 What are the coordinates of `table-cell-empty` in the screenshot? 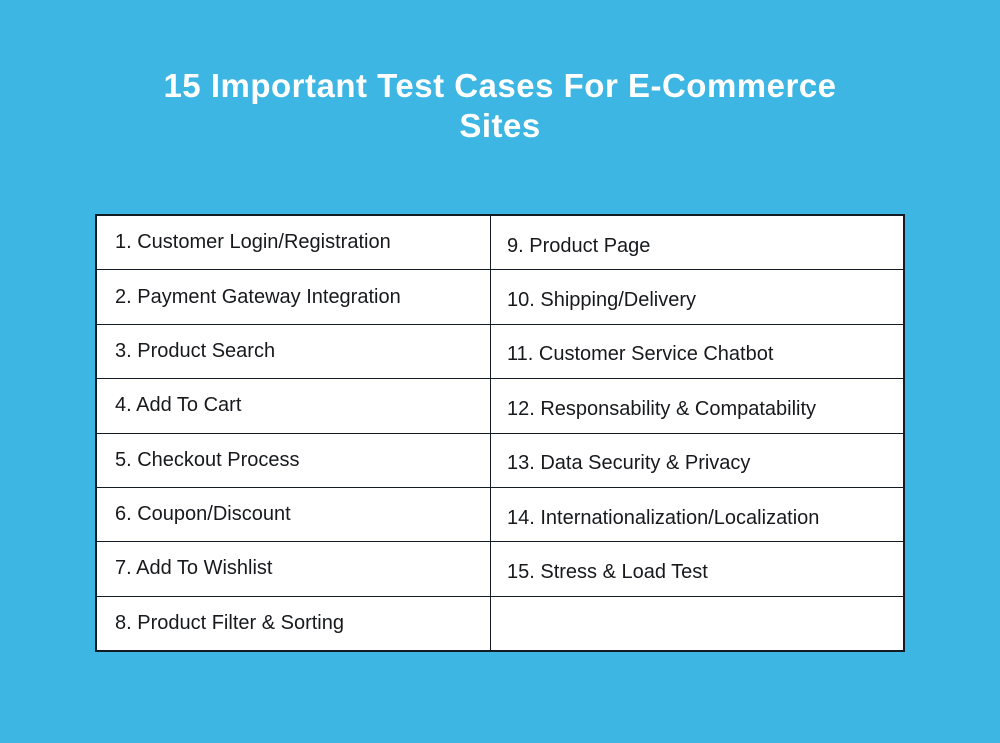 It's located at (697, 623).